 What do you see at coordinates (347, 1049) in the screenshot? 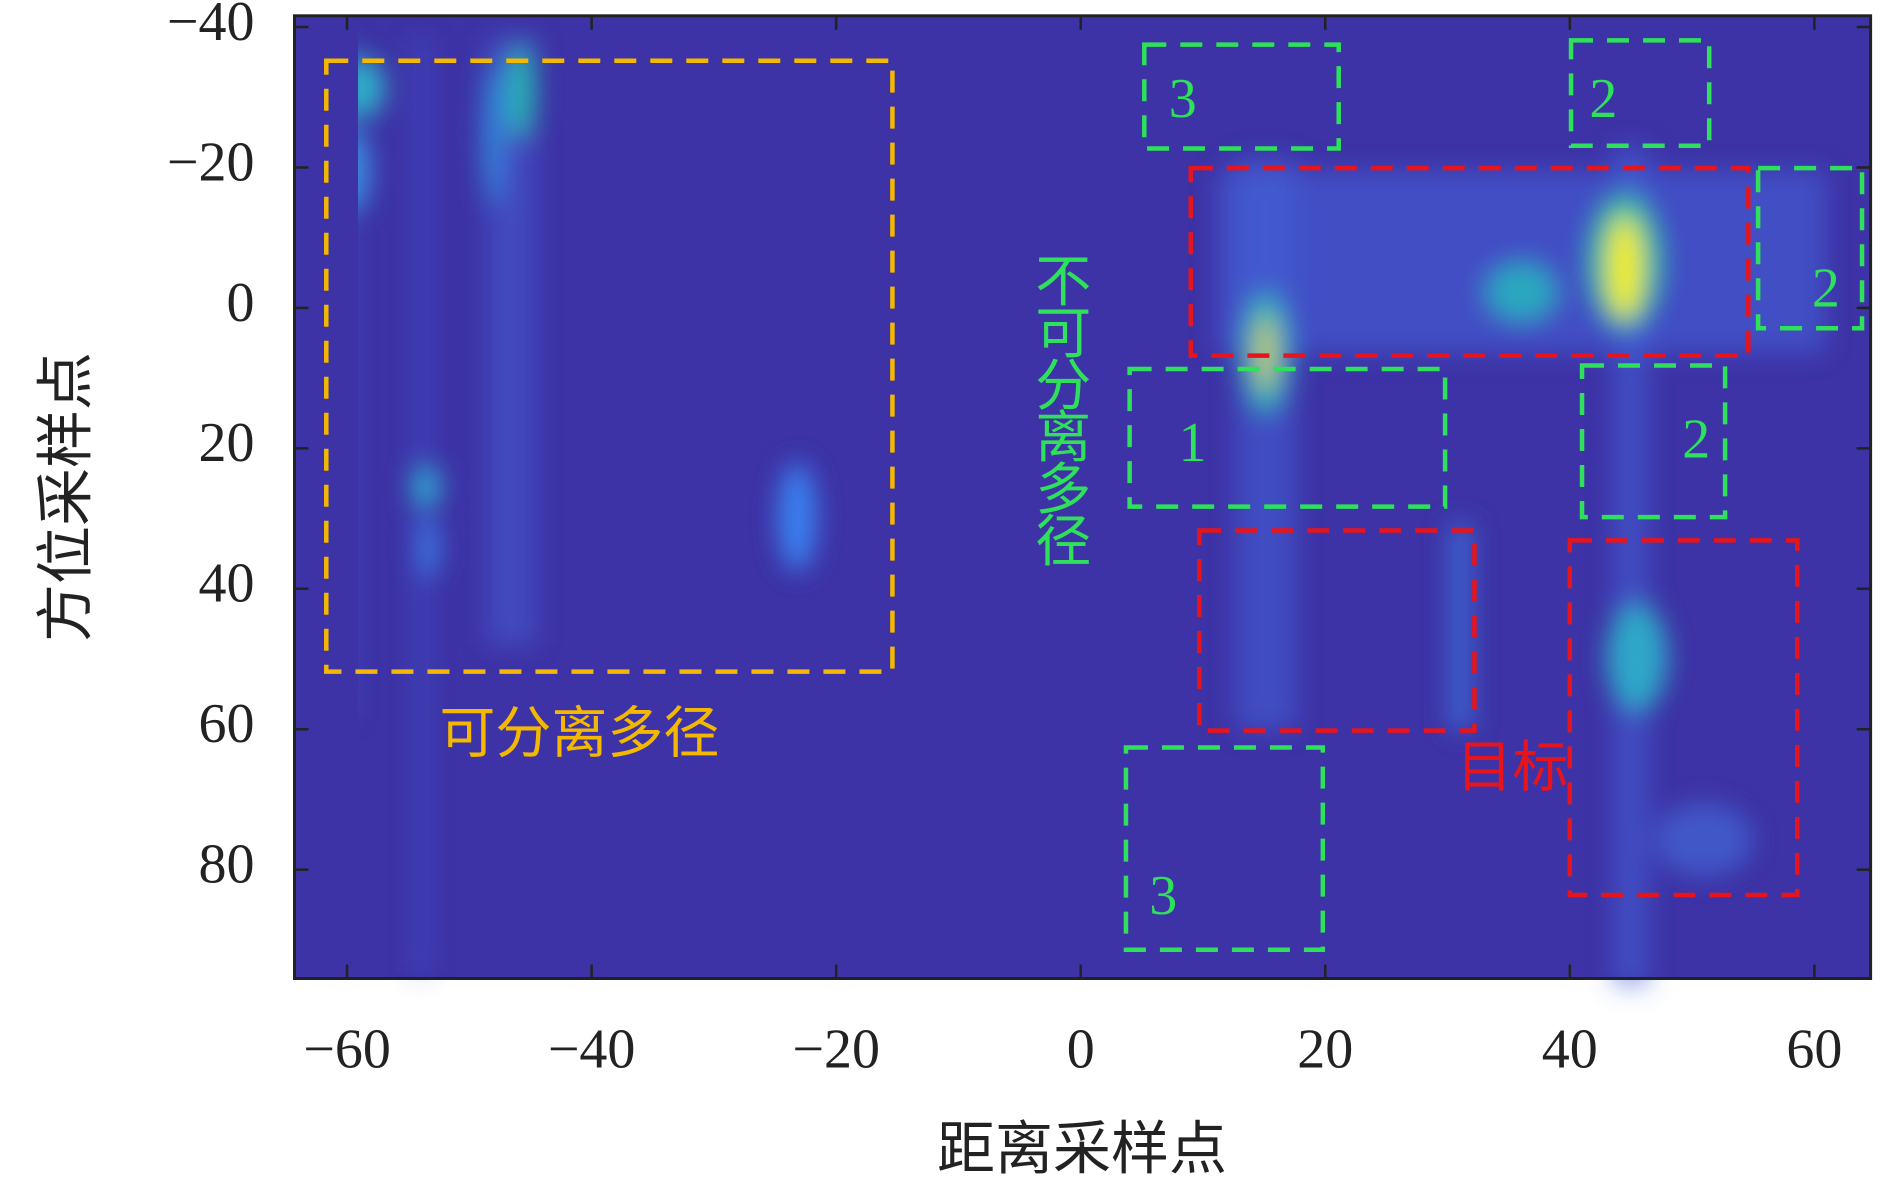
I see `x-tick-label: −60` at bounding box center [347, 1049].